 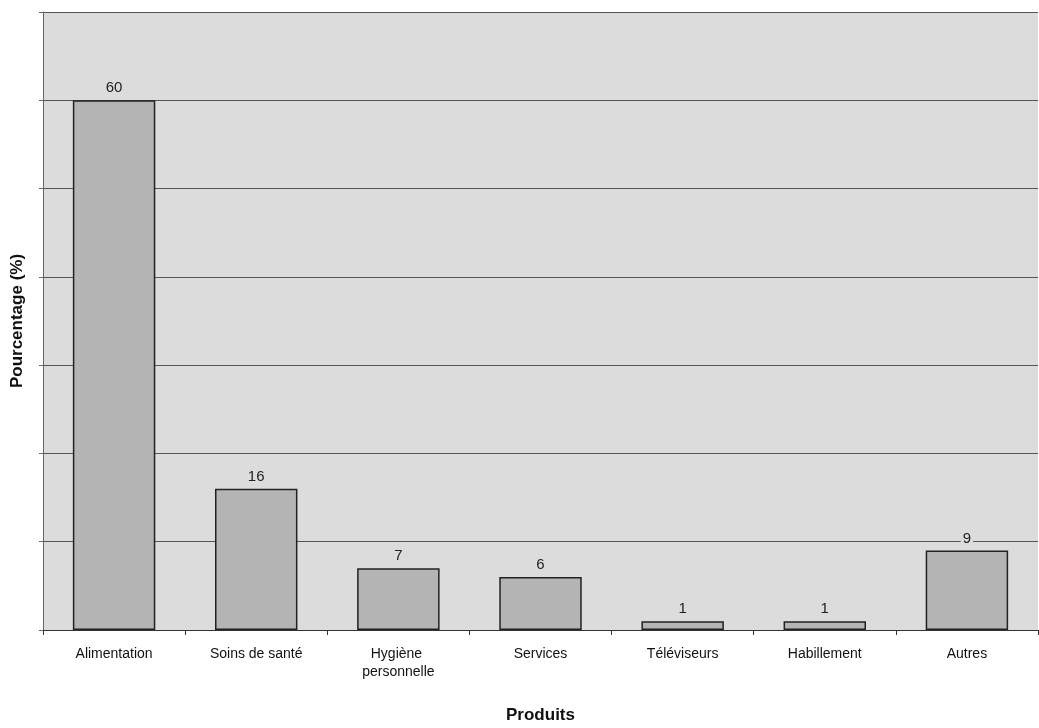 What do you see at coordinates (114, 87) in the screenshot?
I see `data-label: 60` at bounding box center [114, 87].